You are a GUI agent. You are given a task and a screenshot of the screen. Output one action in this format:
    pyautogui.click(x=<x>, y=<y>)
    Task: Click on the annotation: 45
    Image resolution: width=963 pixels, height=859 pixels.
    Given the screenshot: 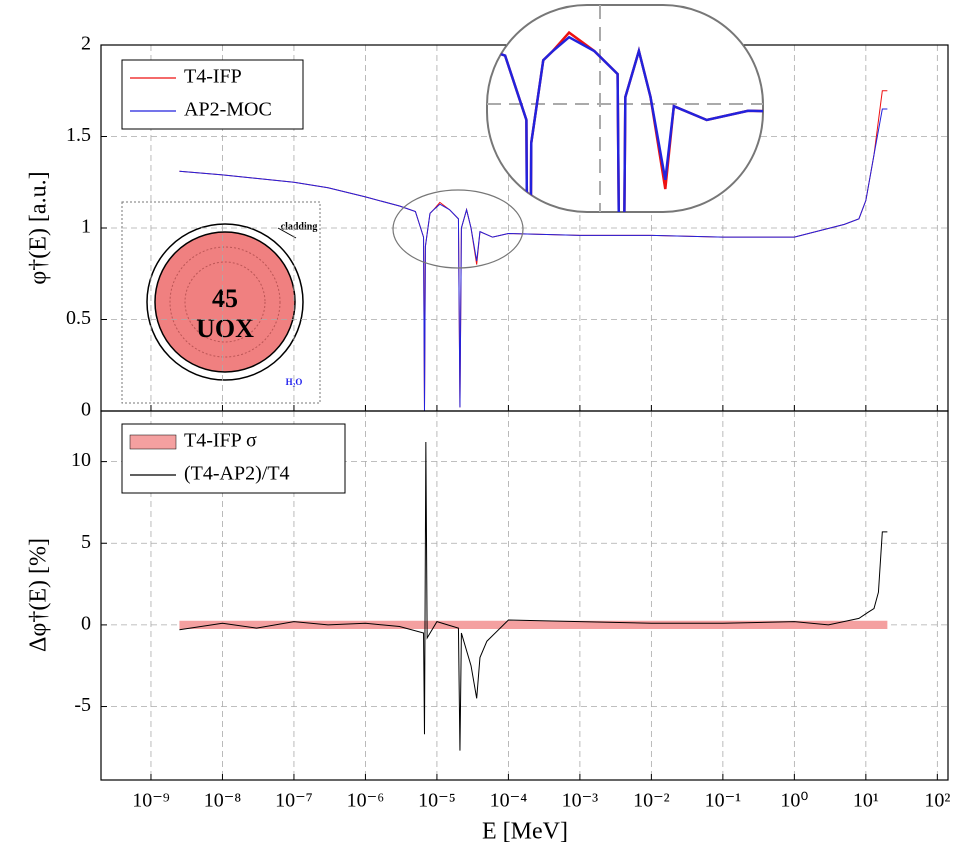 What is the action you would take?
    pyautogui.click(x=225, y=298)
    